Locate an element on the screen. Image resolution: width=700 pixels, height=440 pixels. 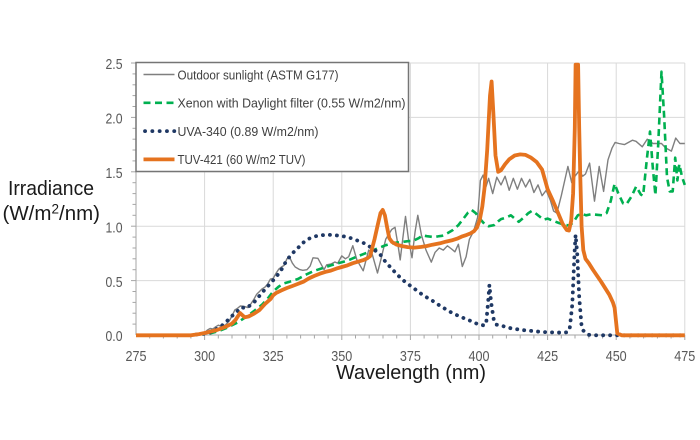
svg-text: TUV-421 (60 W/m2 TUV) is located at coordinates (242, 159).